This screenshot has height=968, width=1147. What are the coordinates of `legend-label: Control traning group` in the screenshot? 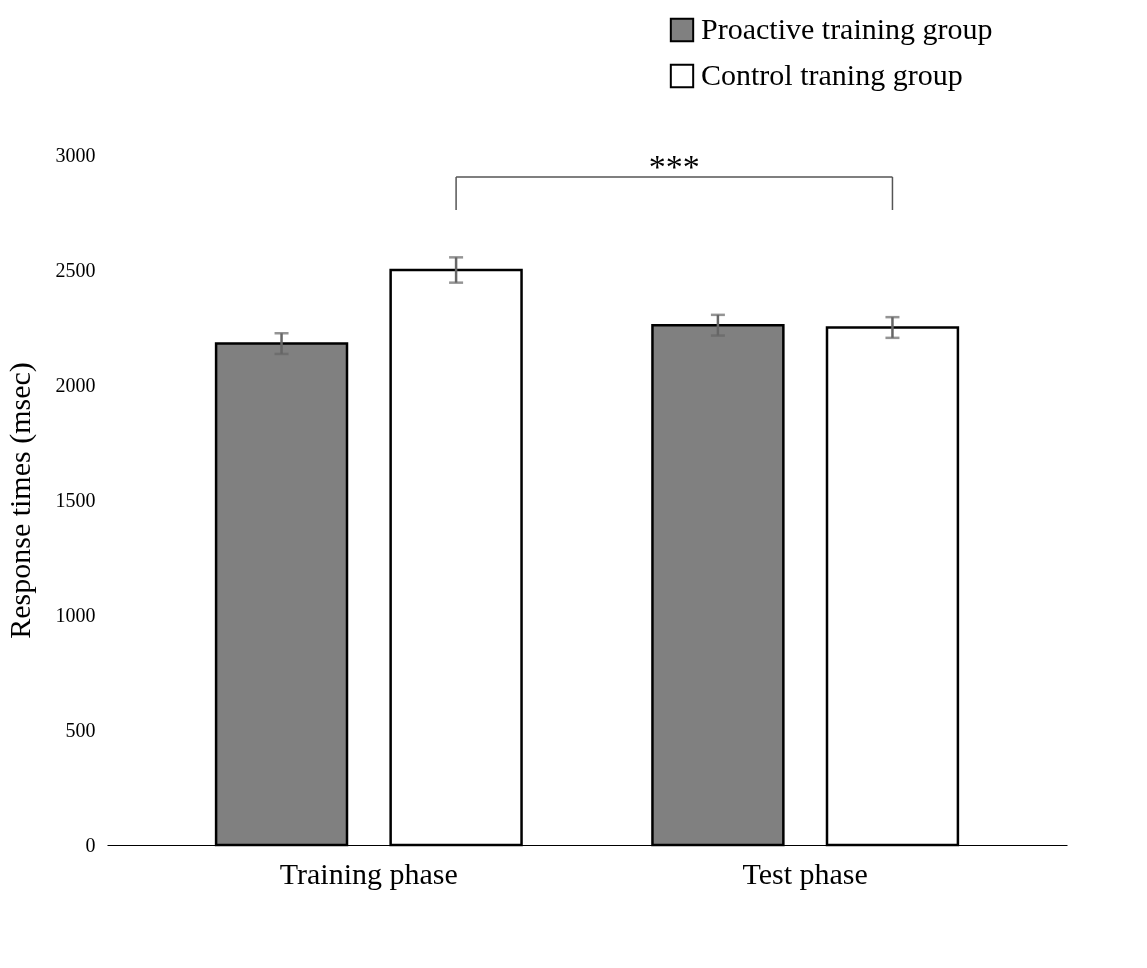 It's located at (832, 74).